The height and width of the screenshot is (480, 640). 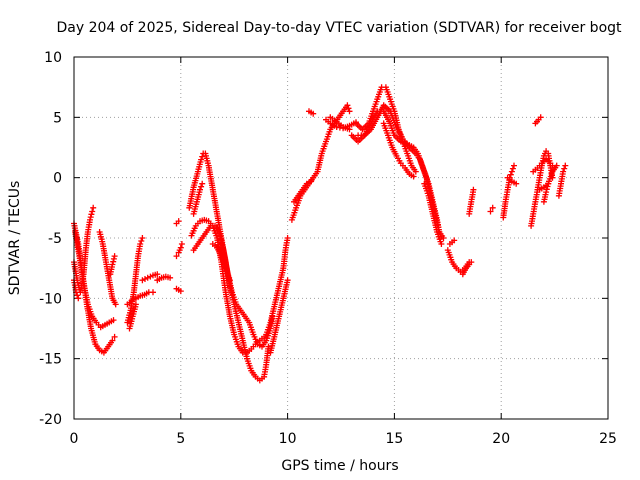 I want to click on y-tick-label: 0, so click(x=57, y=179).